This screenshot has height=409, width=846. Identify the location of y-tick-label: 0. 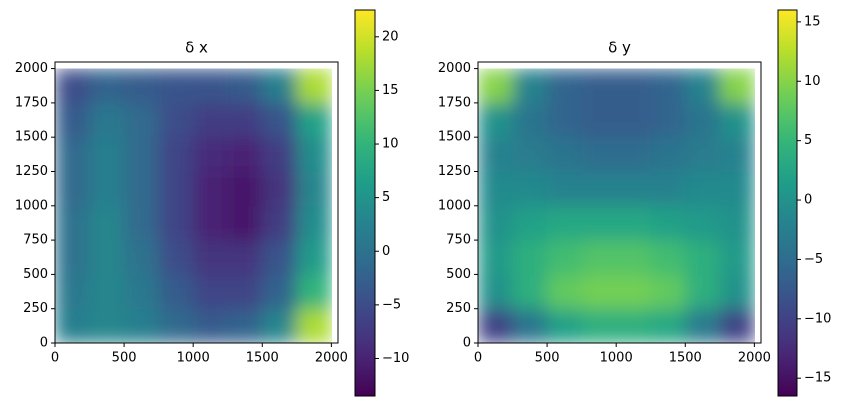
(44, 343).